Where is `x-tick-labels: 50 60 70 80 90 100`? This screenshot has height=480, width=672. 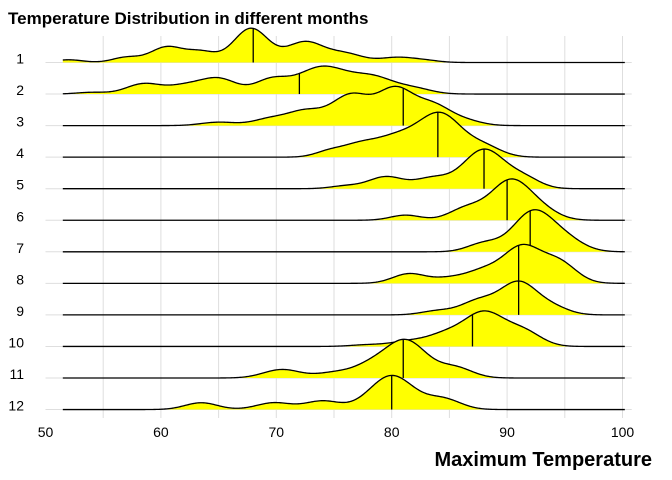
x-tick-labels: 50 60 70 80 90 100 is located at coordinates (336, 432).